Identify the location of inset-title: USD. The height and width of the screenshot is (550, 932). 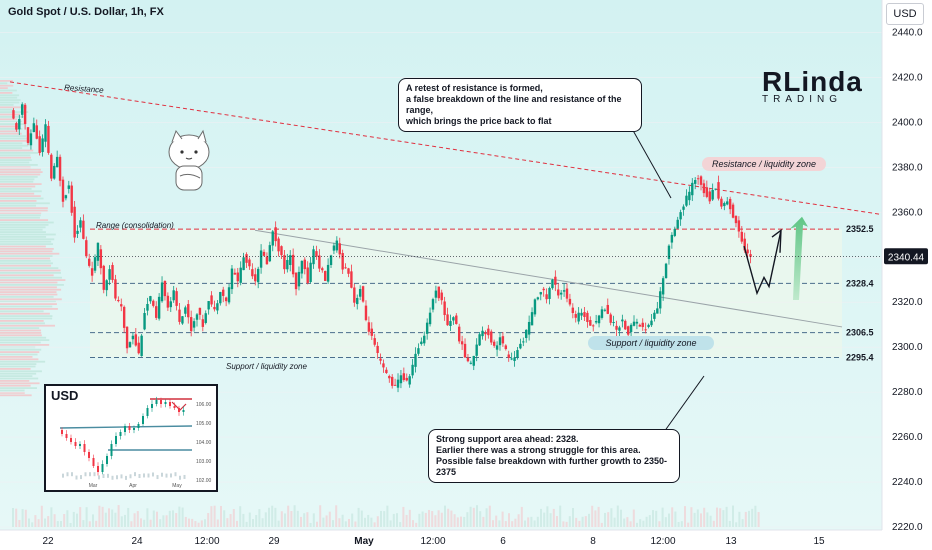
(65, 395).